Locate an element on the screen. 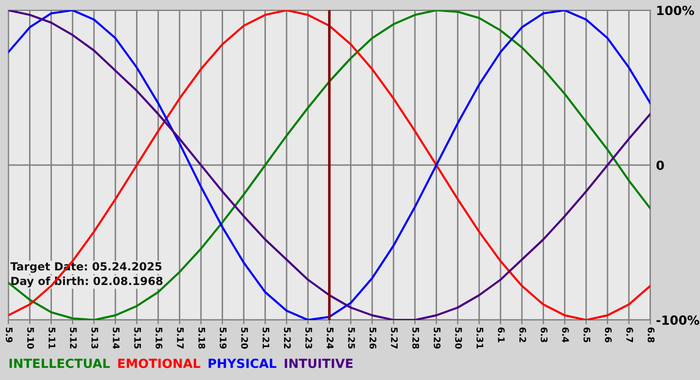 This screenshot has height=380, width=700. x-tick-label: 5.17 is located at coordinates (180, 338).